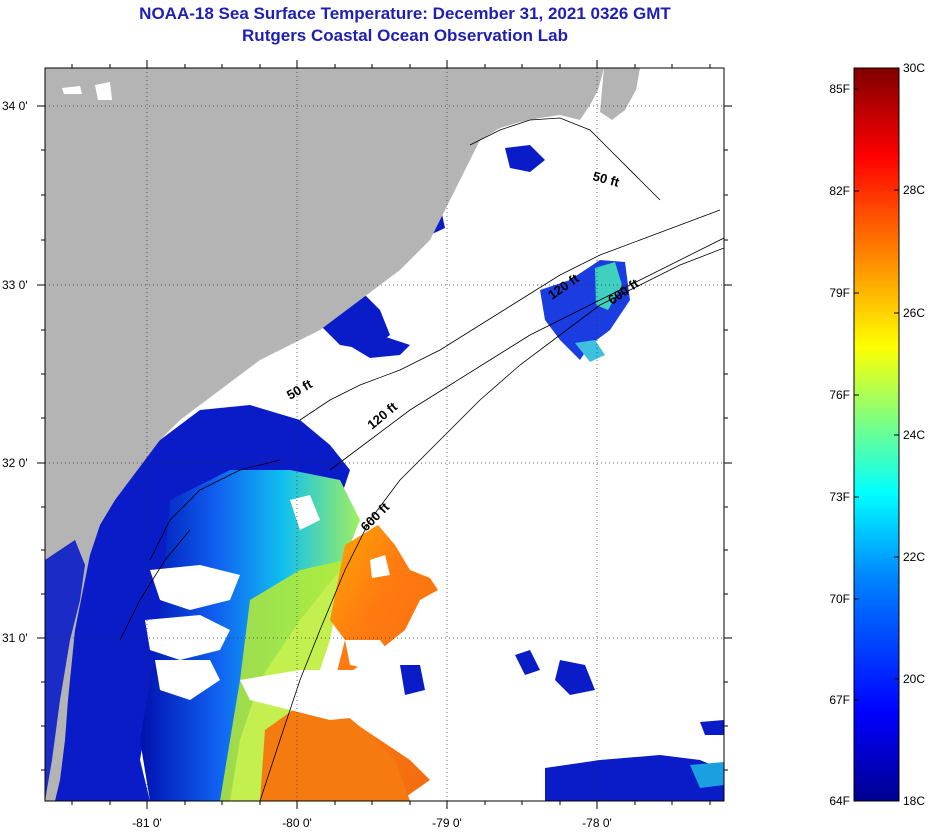 This screenshot has width=936, height=832. Describe the element at coordinates (447, 823) in the screenshot. I see `lon-label-79: -79 0'` at that location.